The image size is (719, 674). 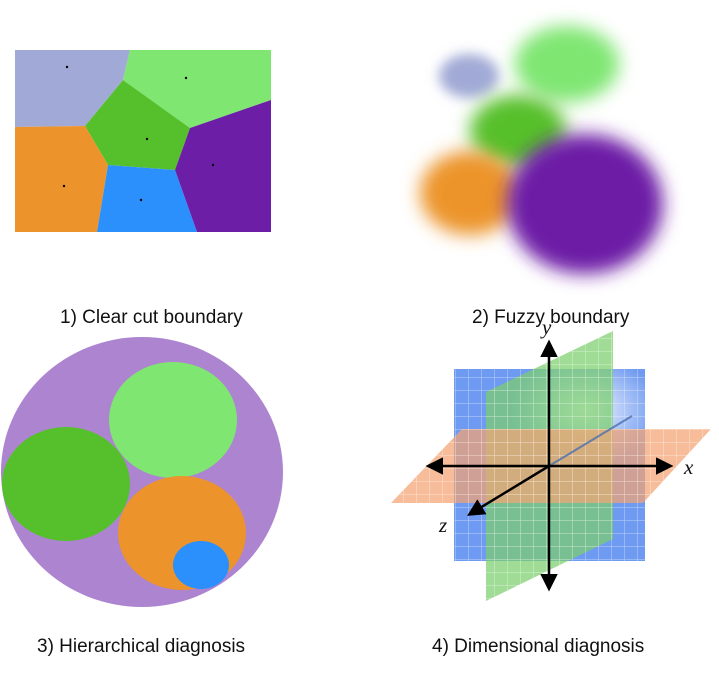 I want to click on region-periwinkle, so click(x=72, y=88).